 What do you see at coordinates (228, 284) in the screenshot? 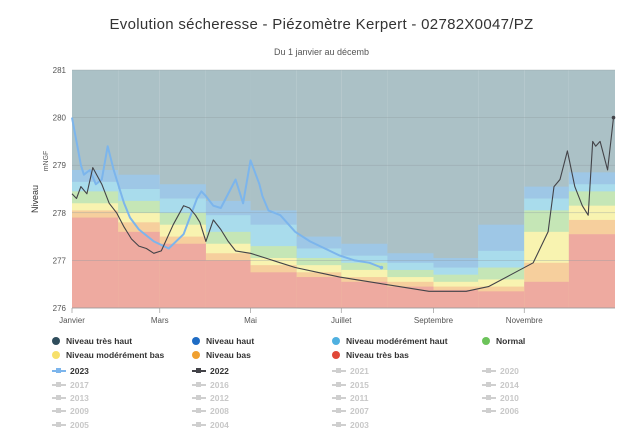
I see `band-niveau-tr-s-bas-m4` at bounding box center [228, 284].